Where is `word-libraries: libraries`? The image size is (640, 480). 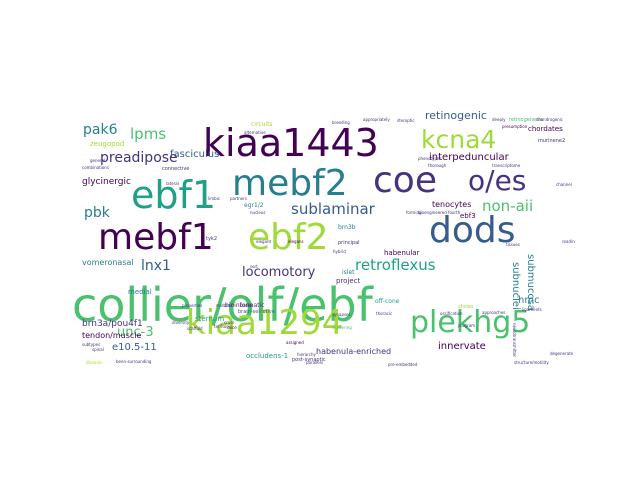
word-libraries: libraries is located at coordinates (94, 362).